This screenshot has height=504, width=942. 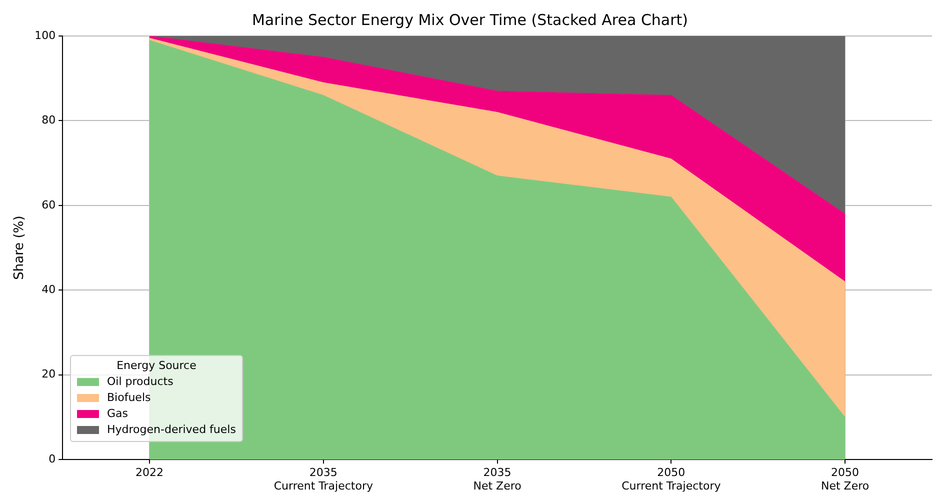 What do you see at coordinates (45, 35) in the screenshot?
I see `y-tick-label: 100` at bounding box center [45, 35].